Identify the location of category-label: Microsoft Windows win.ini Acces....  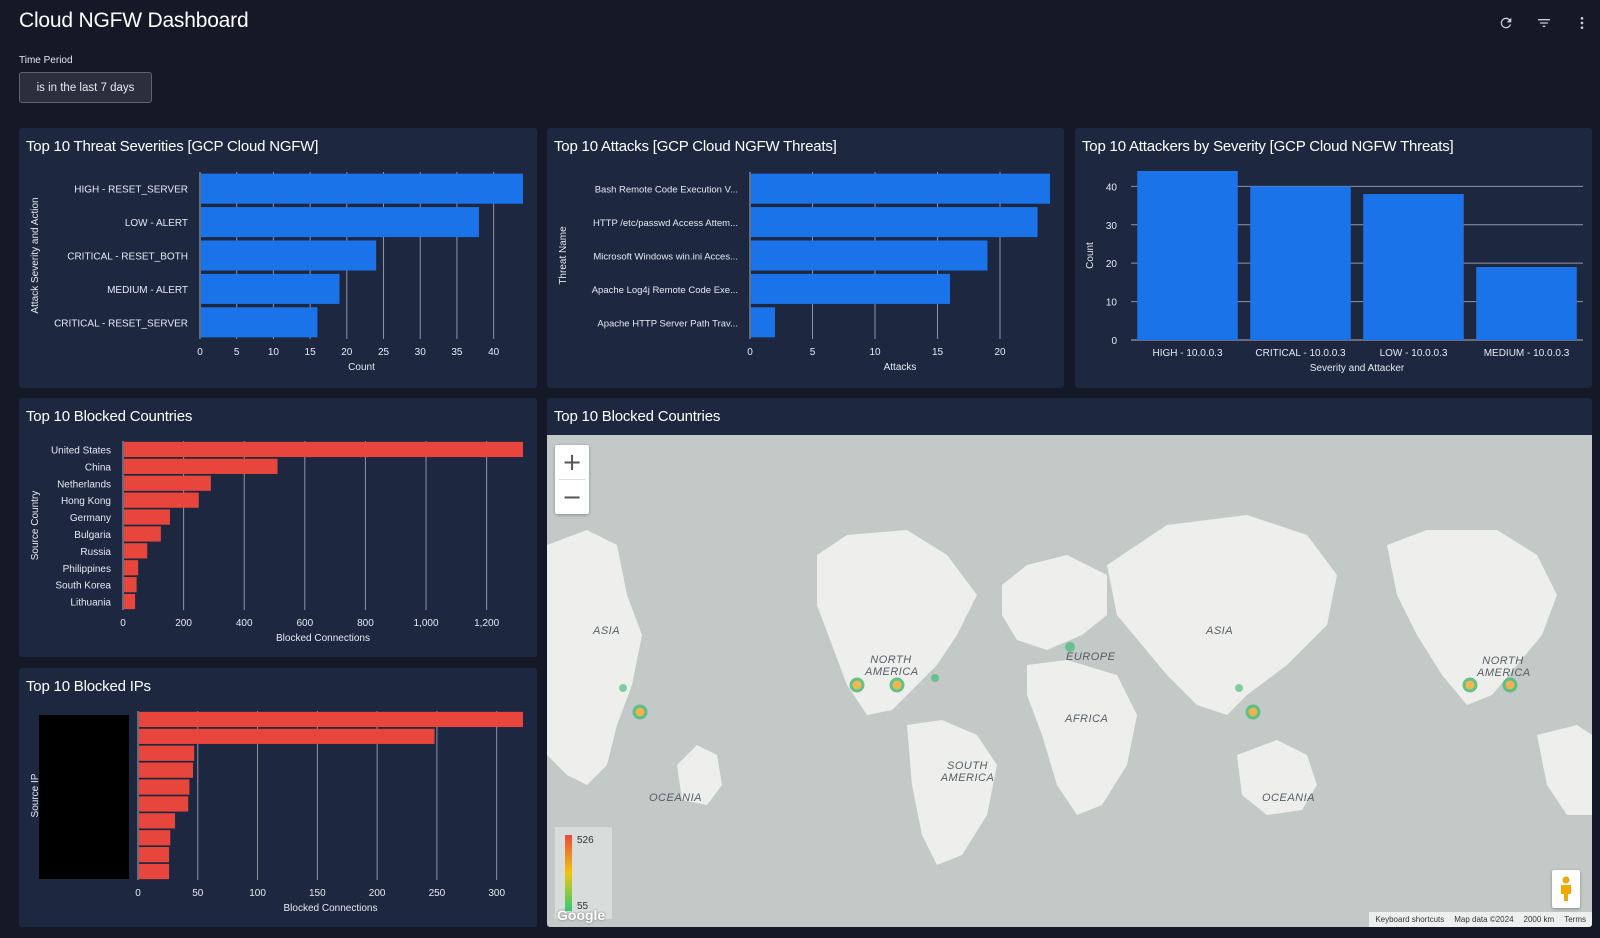
(665, 257).